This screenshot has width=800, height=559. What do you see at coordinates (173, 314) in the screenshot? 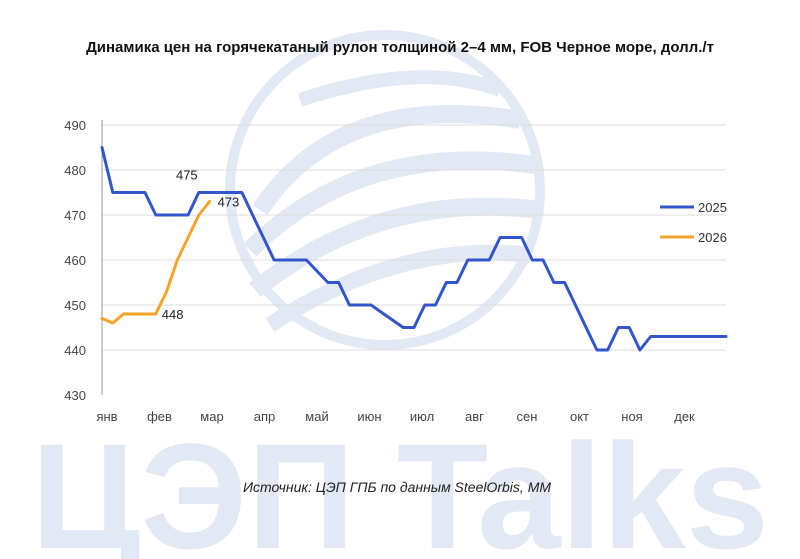
I see `data-label: 448` at bounding box center [173, 314].